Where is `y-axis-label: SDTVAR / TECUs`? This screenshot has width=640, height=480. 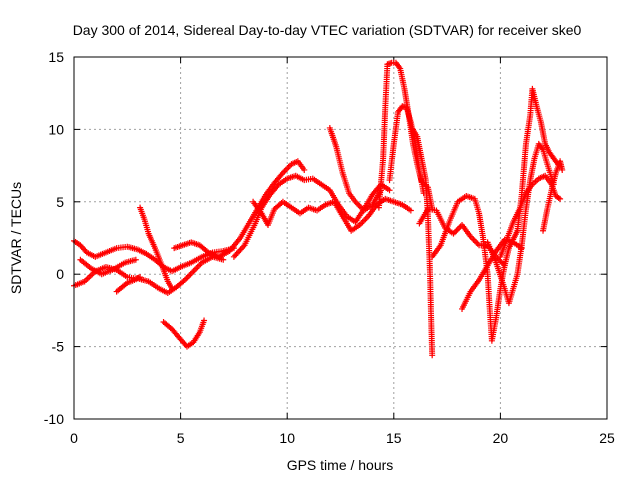 y-axis-label: SDTVAR / TECUs is located at coordinates (16, 238).